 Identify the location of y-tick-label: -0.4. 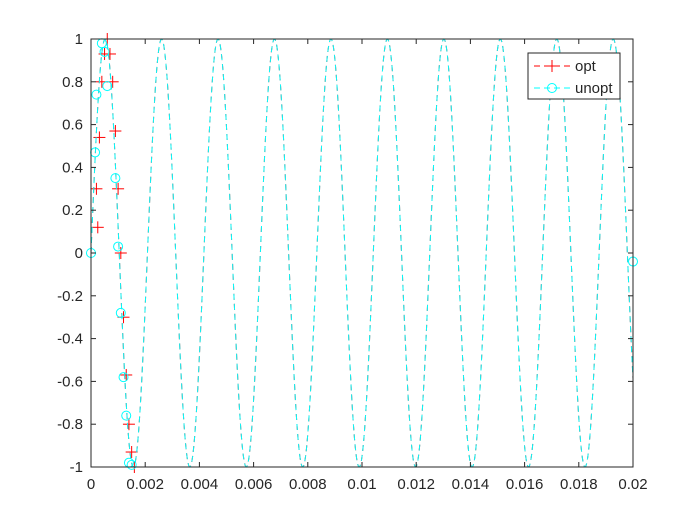
(70, 339).